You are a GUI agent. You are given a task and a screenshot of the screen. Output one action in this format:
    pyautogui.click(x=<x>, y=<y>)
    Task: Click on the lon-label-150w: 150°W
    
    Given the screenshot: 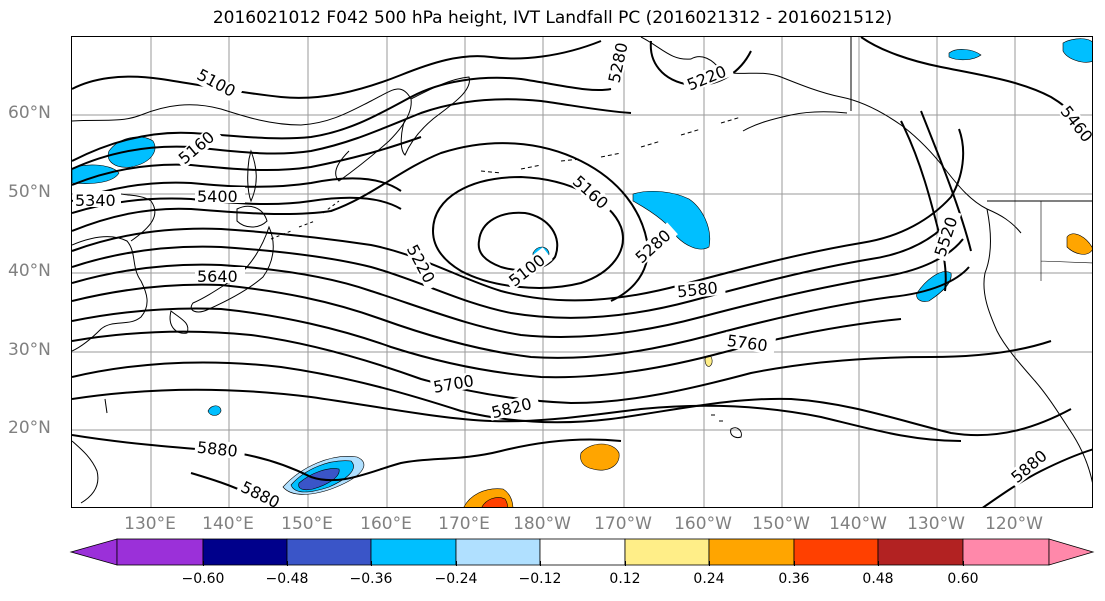 What is the action you would take?
    pyautogui.click(x=781, y=524)
    